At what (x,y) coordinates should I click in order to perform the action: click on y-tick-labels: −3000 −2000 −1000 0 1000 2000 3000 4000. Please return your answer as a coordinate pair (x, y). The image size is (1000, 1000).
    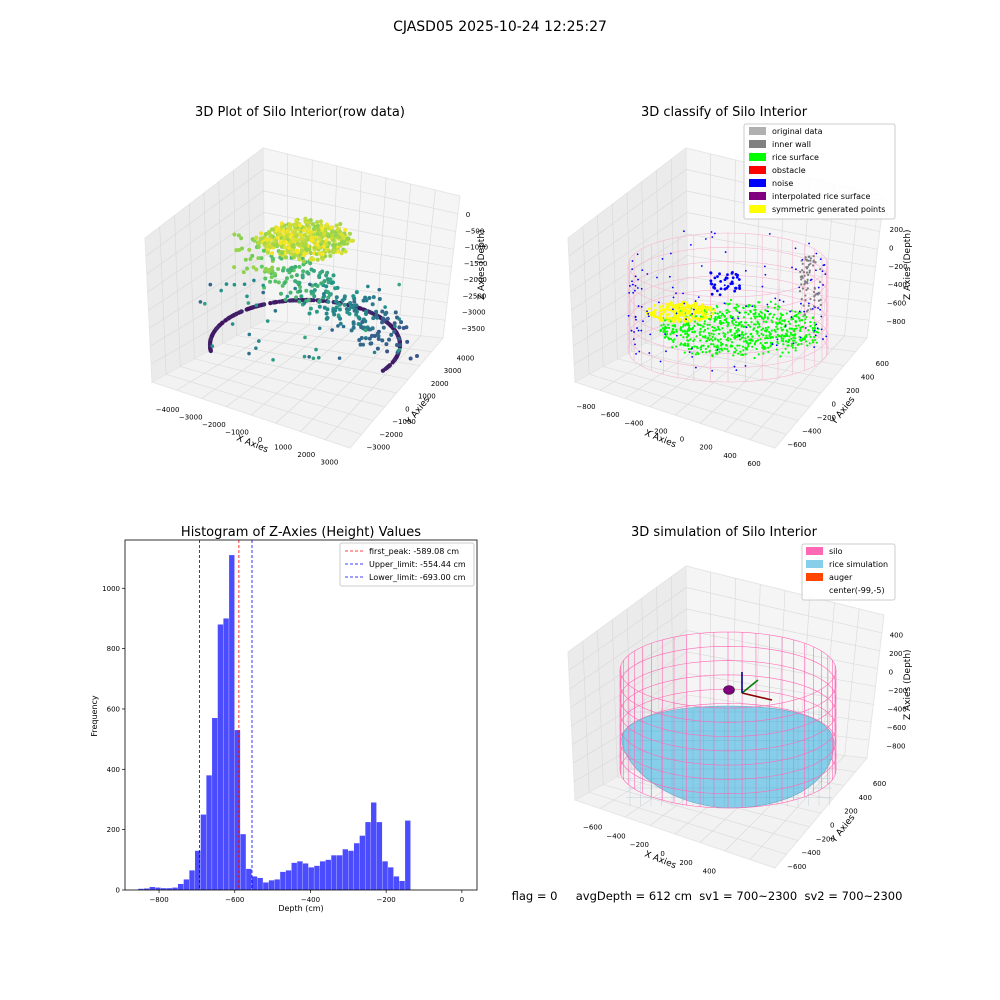
    Looking at the image, I should click on (420, 402).